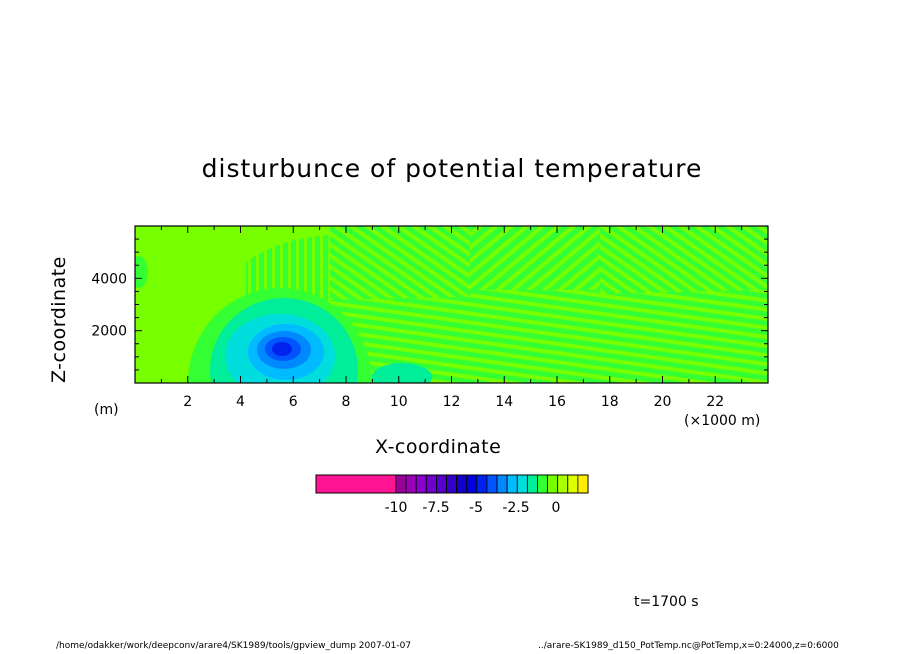 The image size is (904, 654). I want to click on wave-band-horizontal, so click(549, 336).